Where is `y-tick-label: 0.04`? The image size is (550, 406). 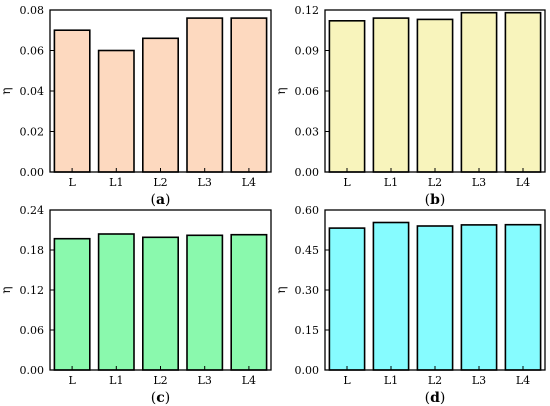
y-tick-label: 0.04 is located at coordinates (32, 91).